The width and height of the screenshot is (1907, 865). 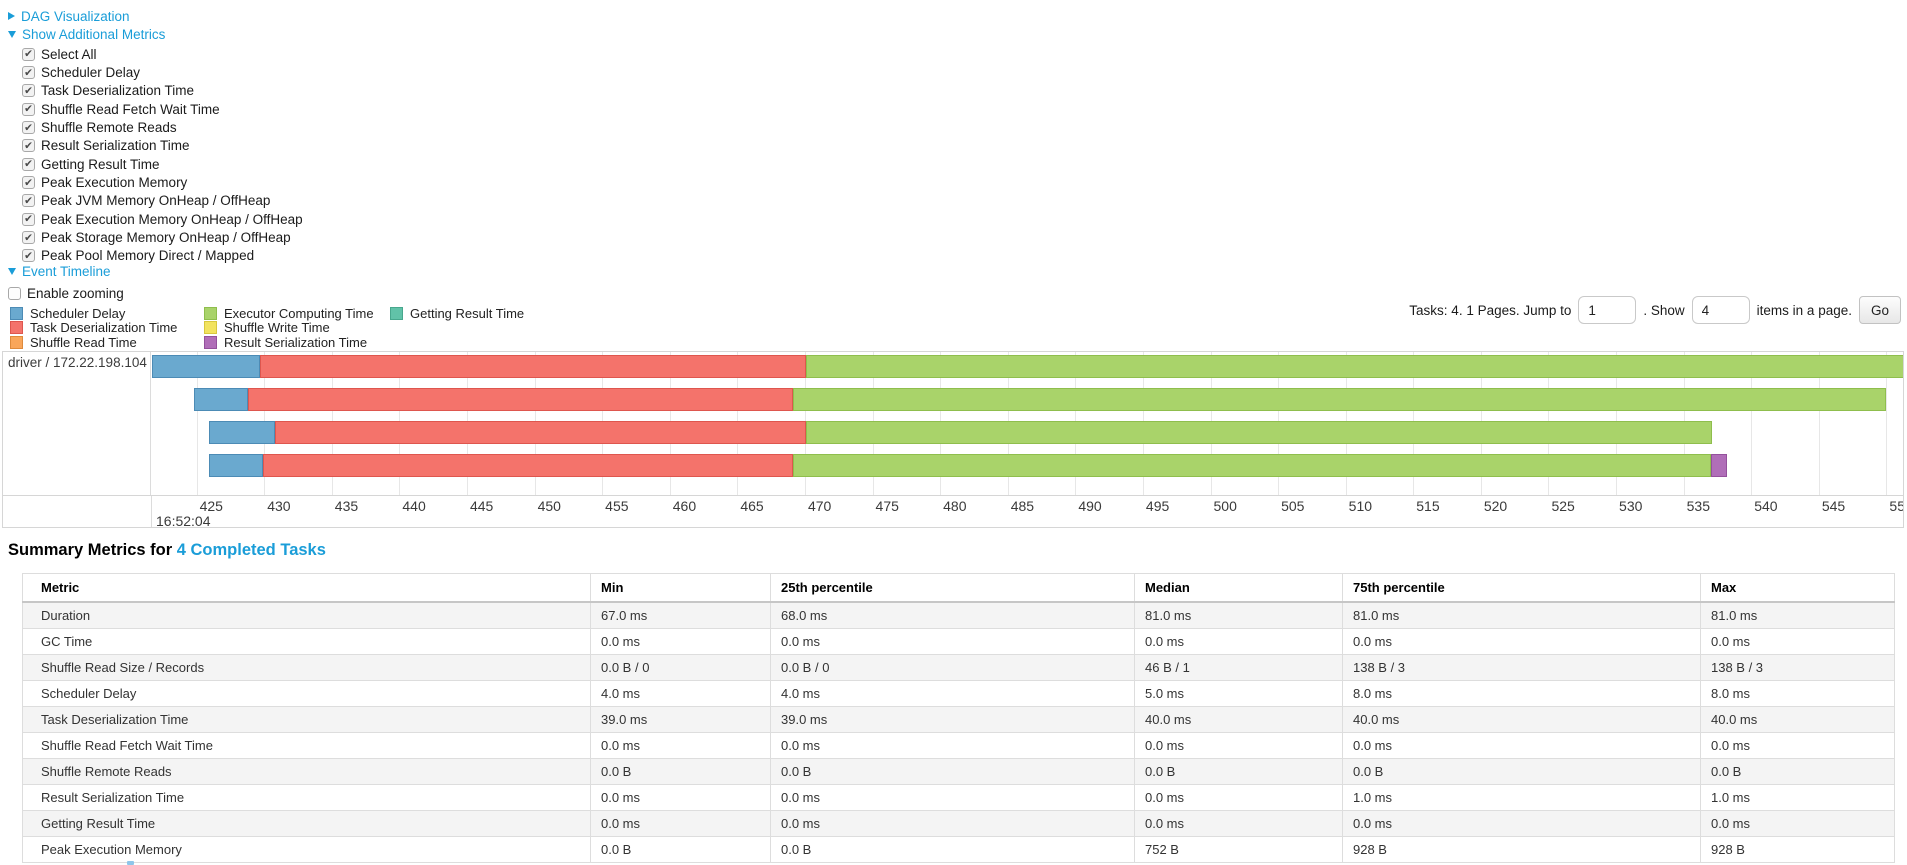 What do you see at coordinates (819, 506) in the screenshot?
I see `axis-tick-label: 470` at bounding box center [819, 506].